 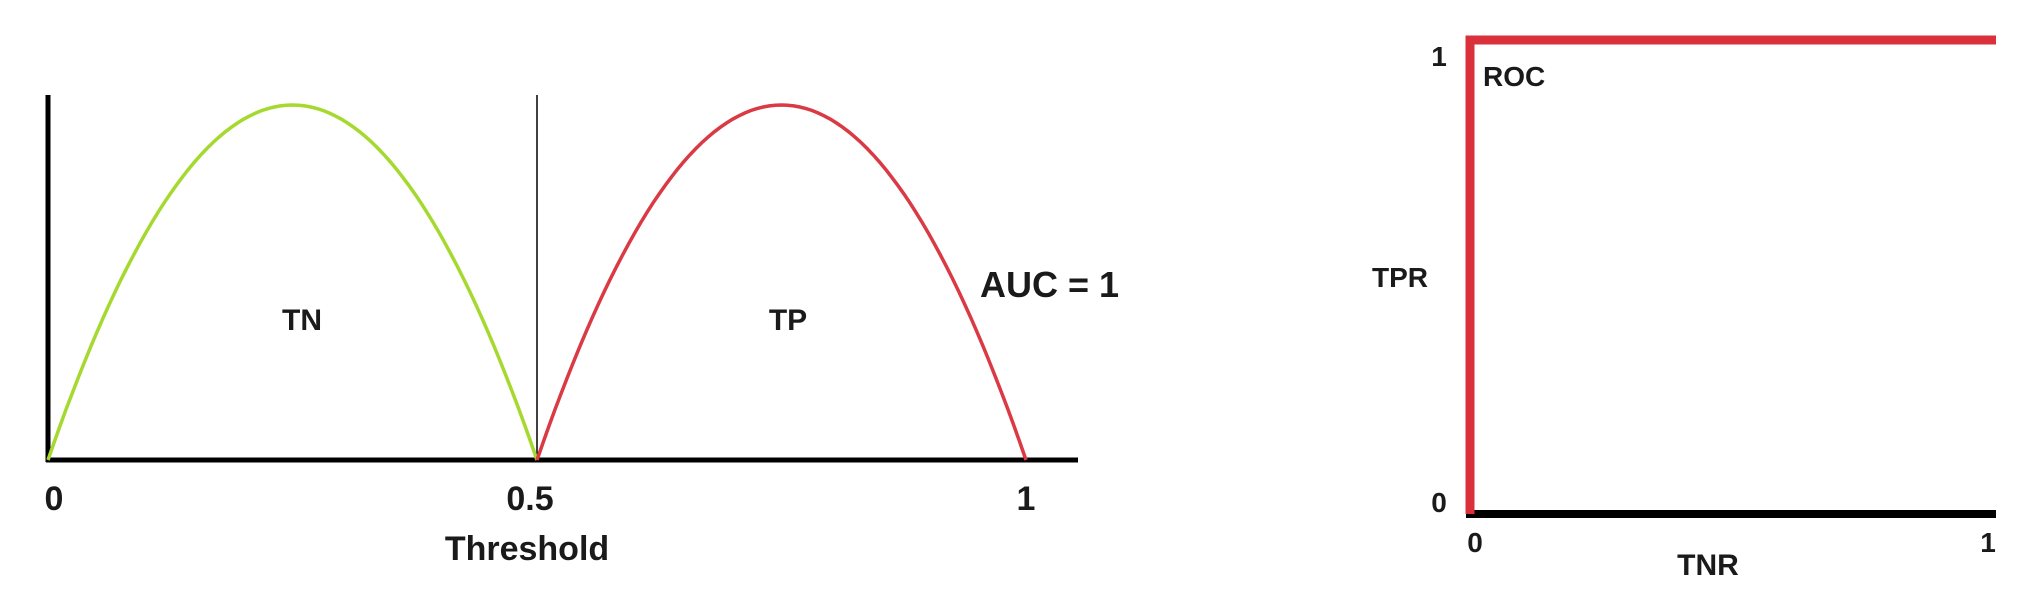 What do you see at coordinates (292, 282) in the screenshot?
I see `tn-curve` at bounding box center [292, 282].